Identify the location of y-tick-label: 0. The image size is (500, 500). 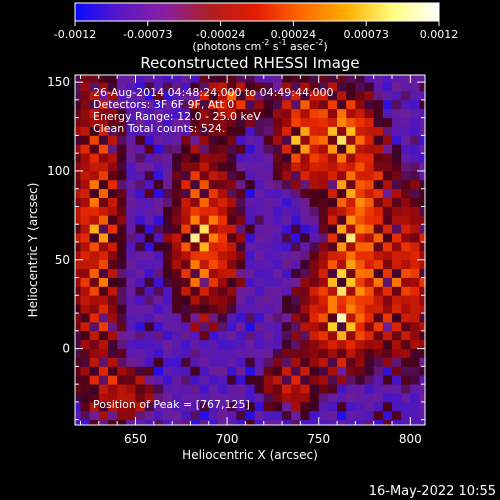
(66, 349).